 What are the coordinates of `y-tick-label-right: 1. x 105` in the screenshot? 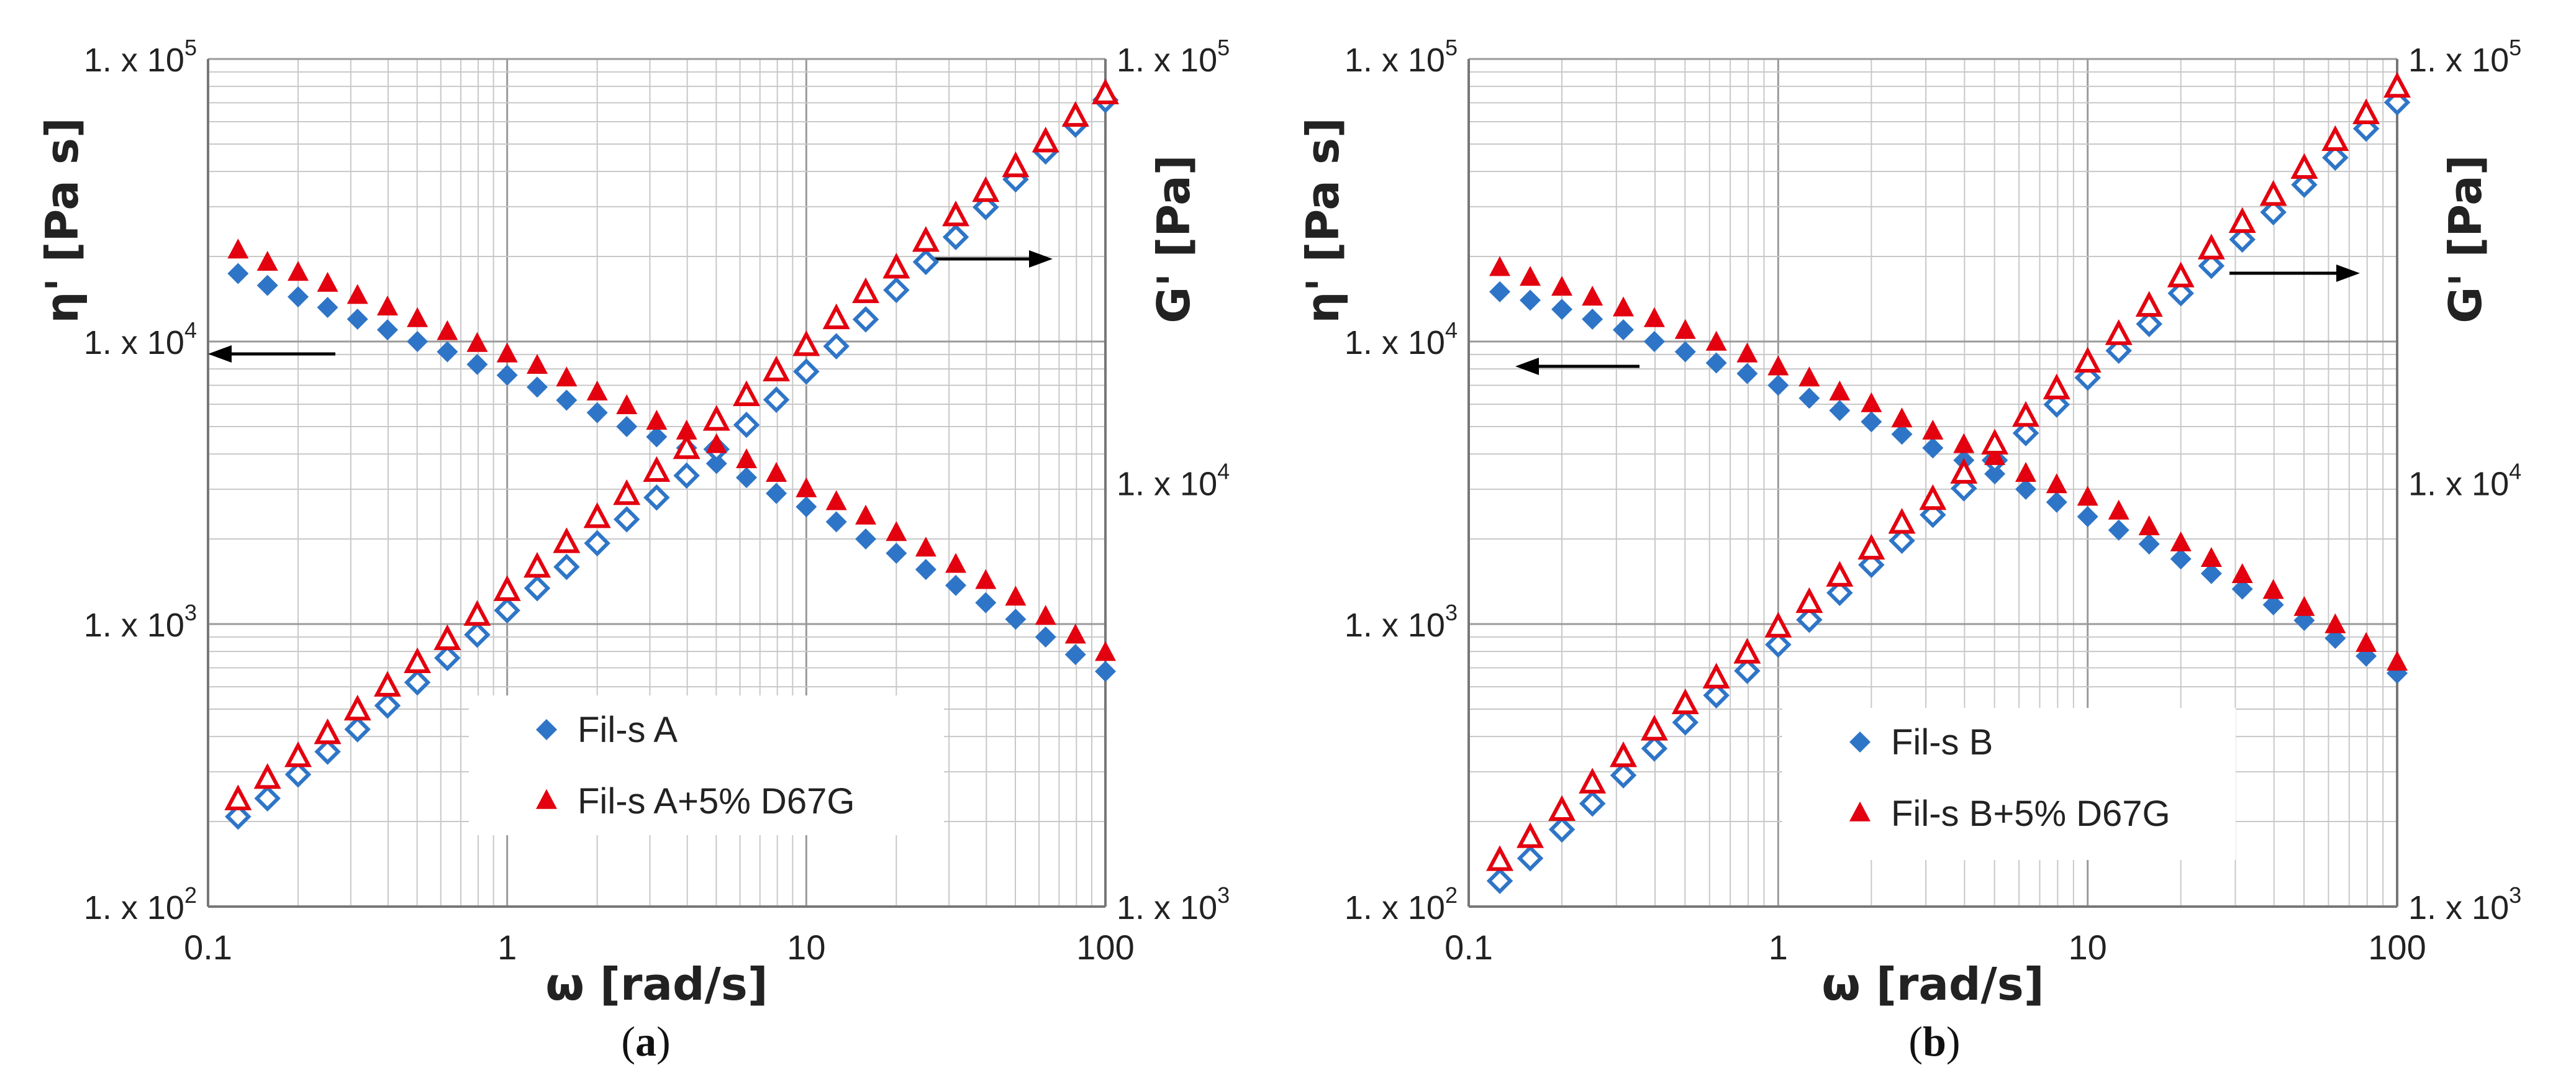 It's located at (2464, 57).